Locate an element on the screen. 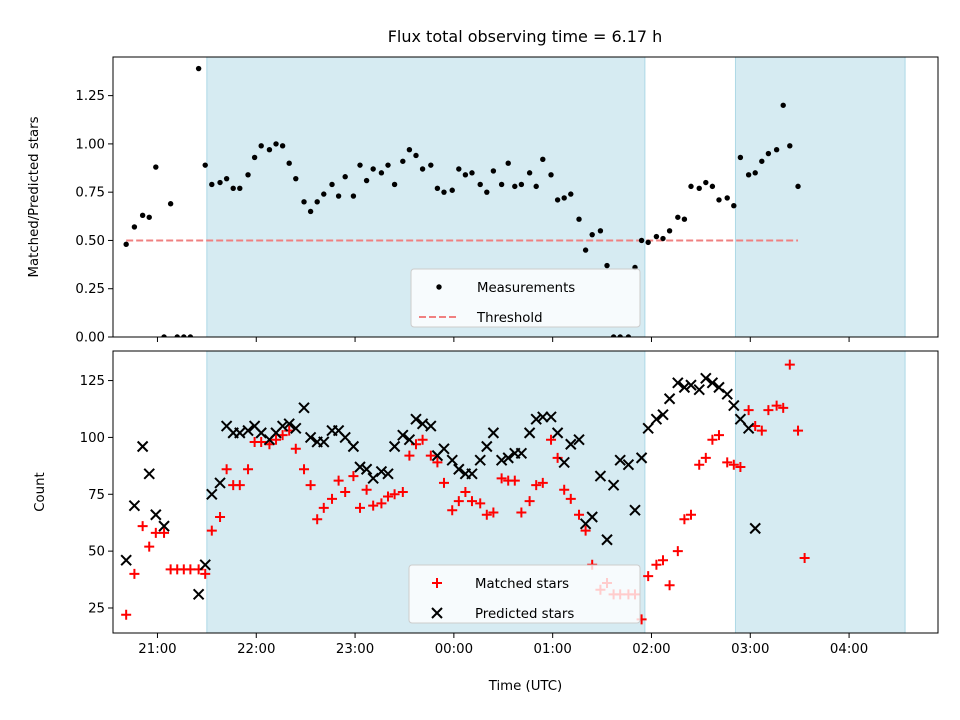  legend-box is located at coordinates (525, 298).